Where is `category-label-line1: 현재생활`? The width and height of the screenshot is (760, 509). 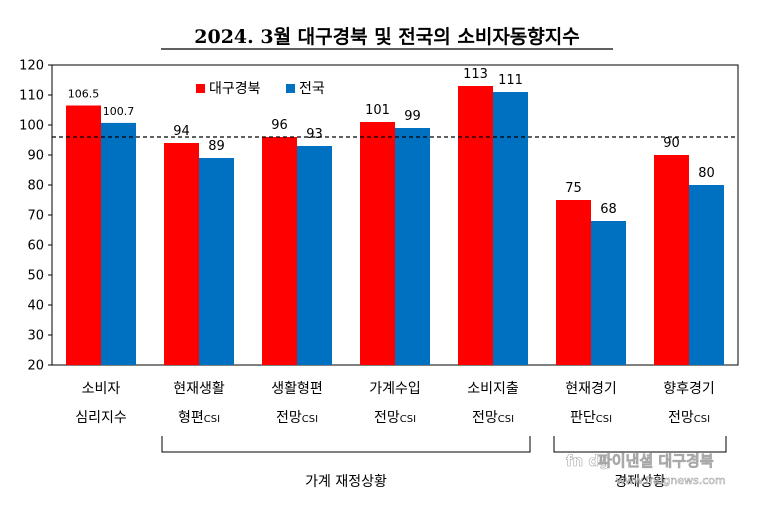
category-label-line1: 현재생활 is located at coordinates (199, 389).